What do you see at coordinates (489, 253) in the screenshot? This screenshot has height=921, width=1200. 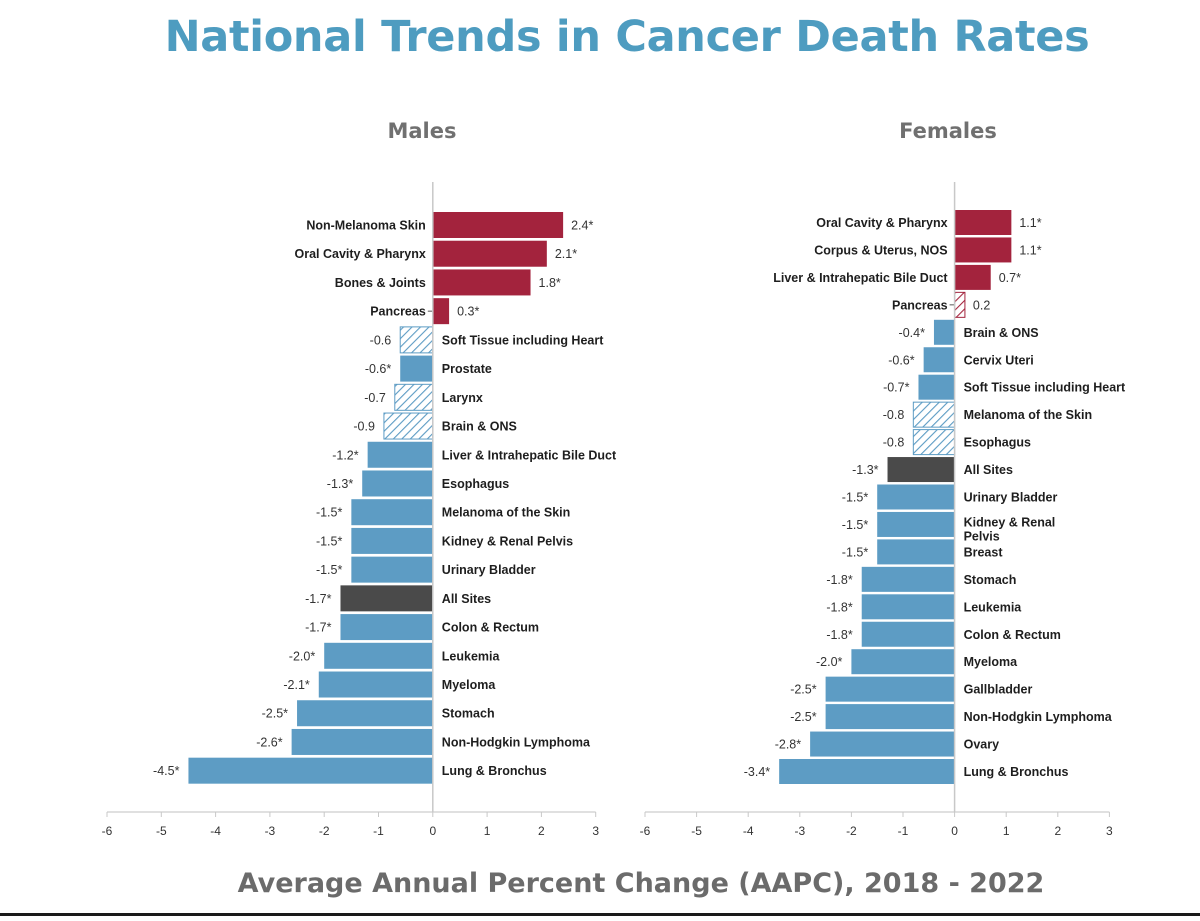 I see `males-bar-oral-cavity-and-pharynx` at bounding box center [489, 253].